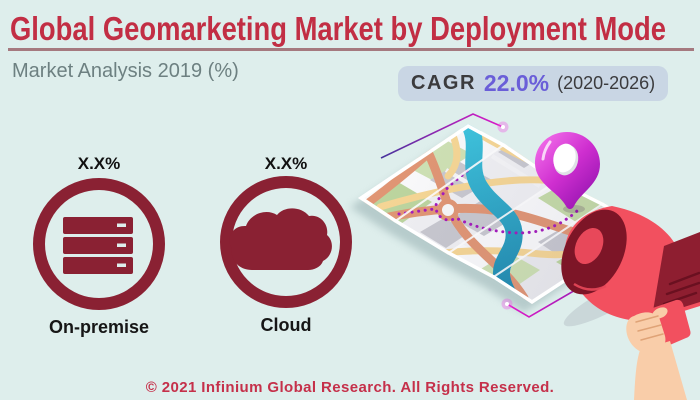  What do you see at coordinates (505, 215) in the screenshot?
I see `glow-dots` at bounding box center [505, 215].